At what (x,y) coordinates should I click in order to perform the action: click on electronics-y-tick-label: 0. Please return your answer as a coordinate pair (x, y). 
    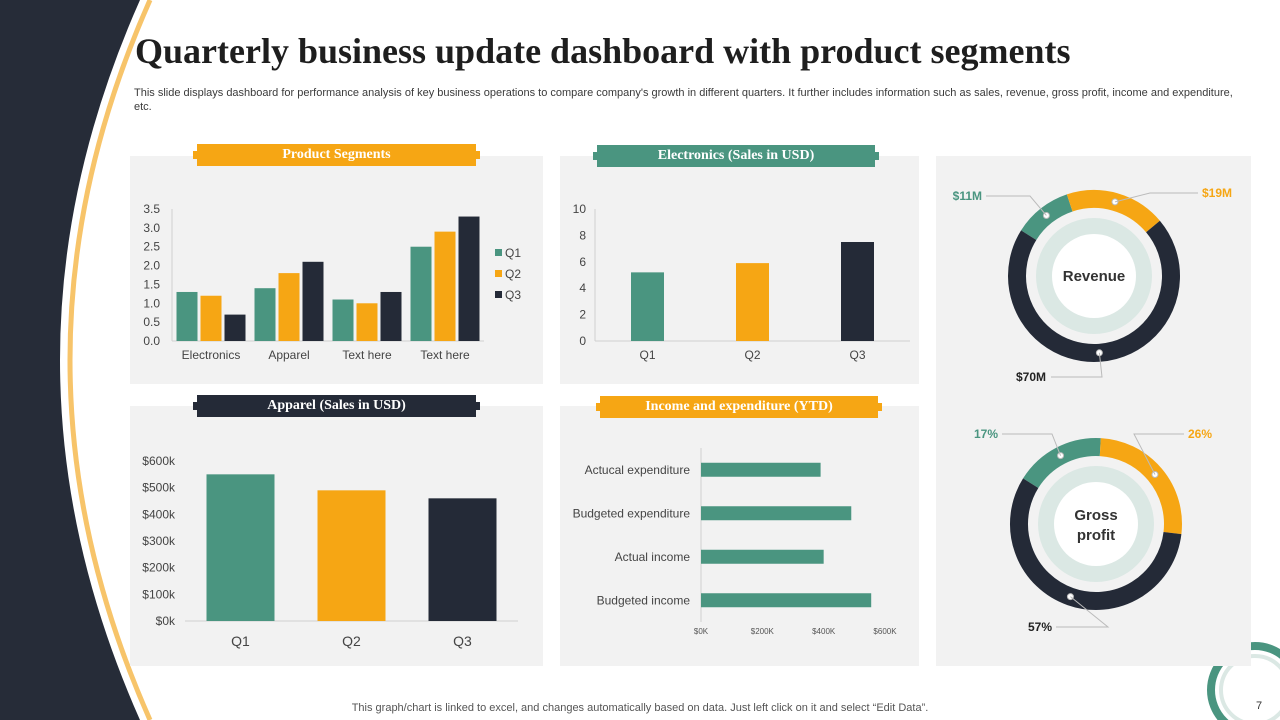
    Looking at the image, I should click on (582, 341).